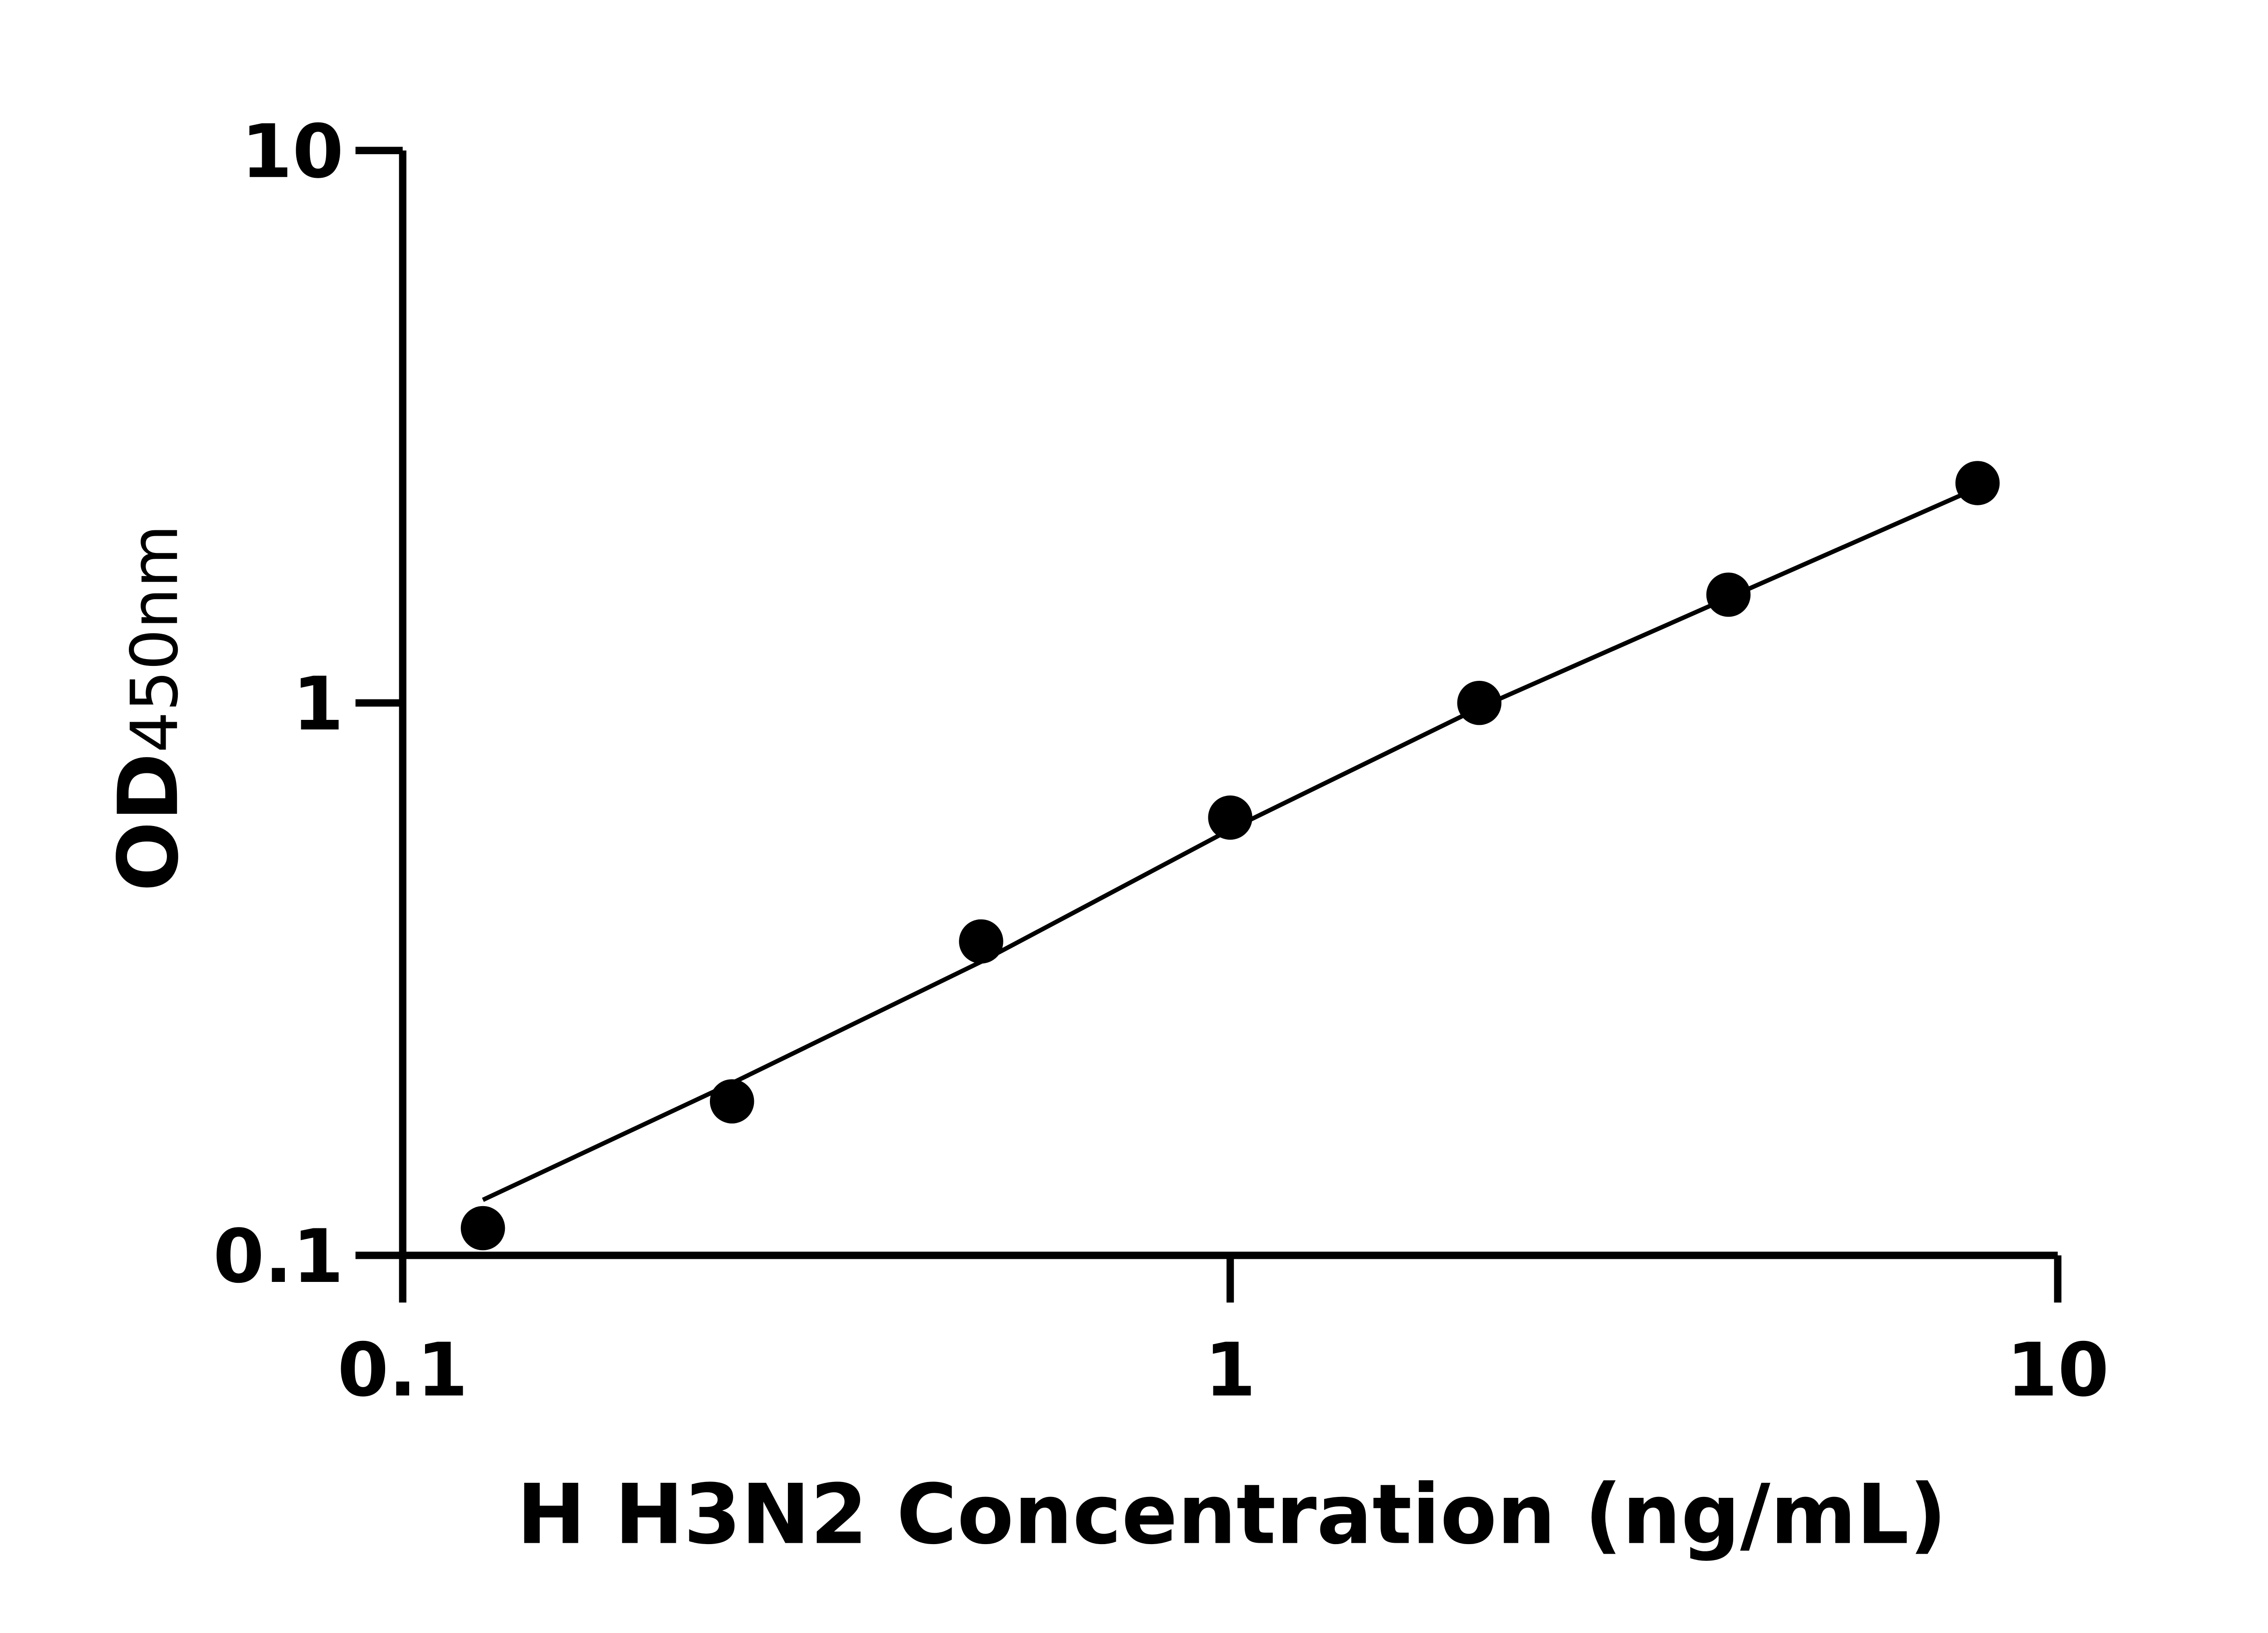 This screenshot has width=2268, height=1633. What do you see at coordinates (148, 822) in the screenshot?
I see `y-axis-title-main: OD` at bounding box center [148, 822].